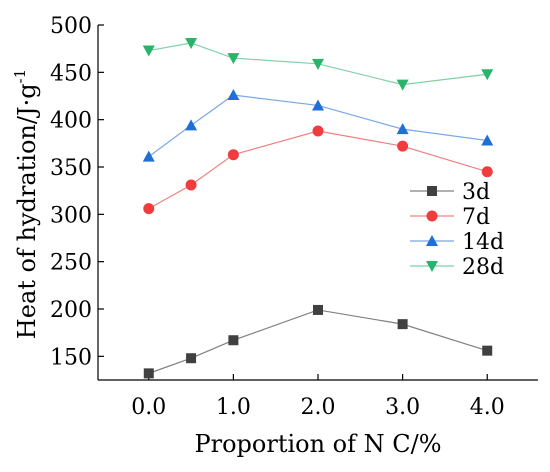 The width and height of the screenshot is (550, 472). I want to click on series-7d, so click(318, 170).